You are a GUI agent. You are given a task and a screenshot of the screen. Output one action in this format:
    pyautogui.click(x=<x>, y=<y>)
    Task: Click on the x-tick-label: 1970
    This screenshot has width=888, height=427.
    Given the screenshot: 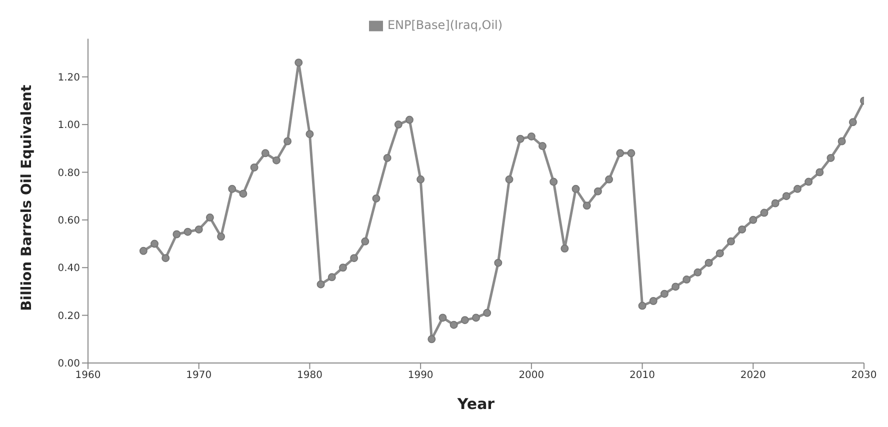 What is the action you would take?
    pyautogui.click(x=199, y=376)
    